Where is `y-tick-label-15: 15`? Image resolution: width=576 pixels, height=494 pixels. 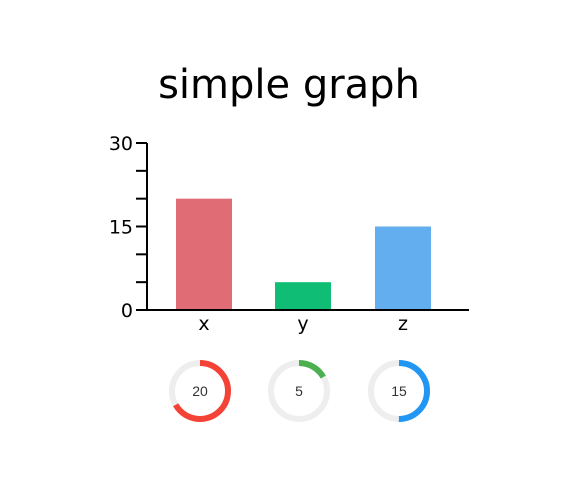
y-tick-label-15: 15 is located at coordinates (121, 228).